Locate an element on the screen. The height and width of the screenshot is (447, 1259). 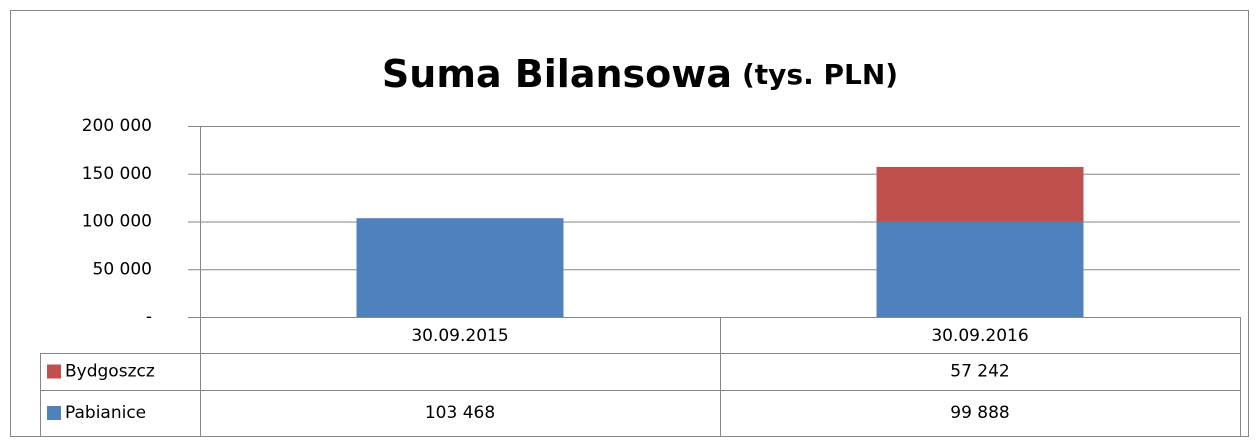
y-tick-label: 100 000 is located at coordinates (117, 222).